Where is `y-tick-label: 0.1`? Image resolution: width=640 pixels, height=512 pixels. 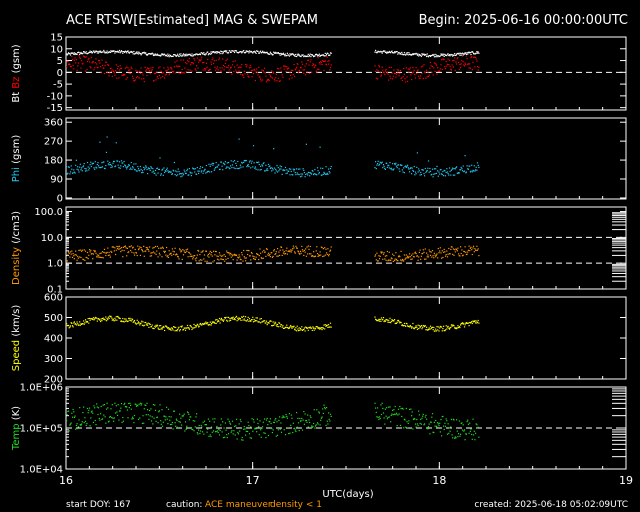 y-tick-label: 0.1 is located at coordinates (55, 290).